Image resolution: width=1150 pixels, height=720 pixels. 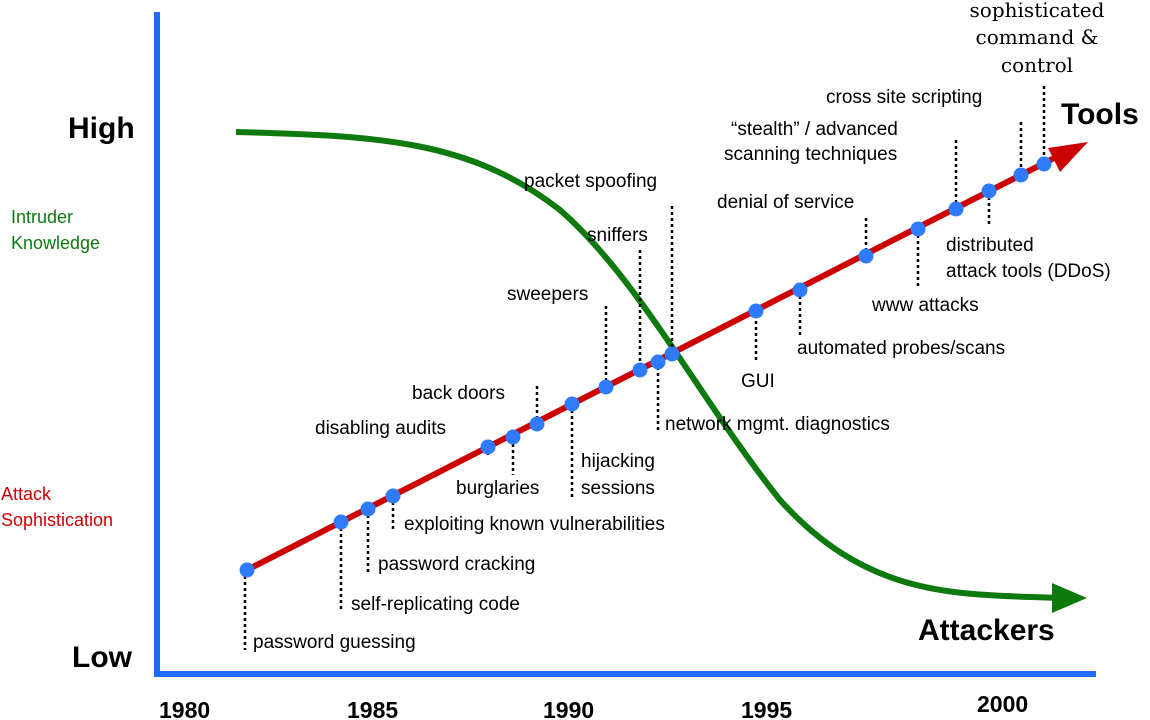 I want to click on intruder-knowledge-label-2: Knowledge, so click(x=55, y=243).